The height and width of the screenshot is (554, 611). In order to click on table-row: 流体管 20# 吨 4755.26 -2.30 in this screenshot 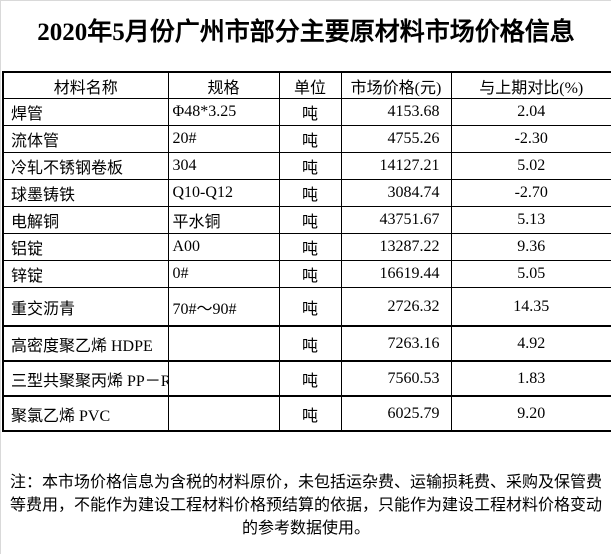, I will do `click(306, 139)`.